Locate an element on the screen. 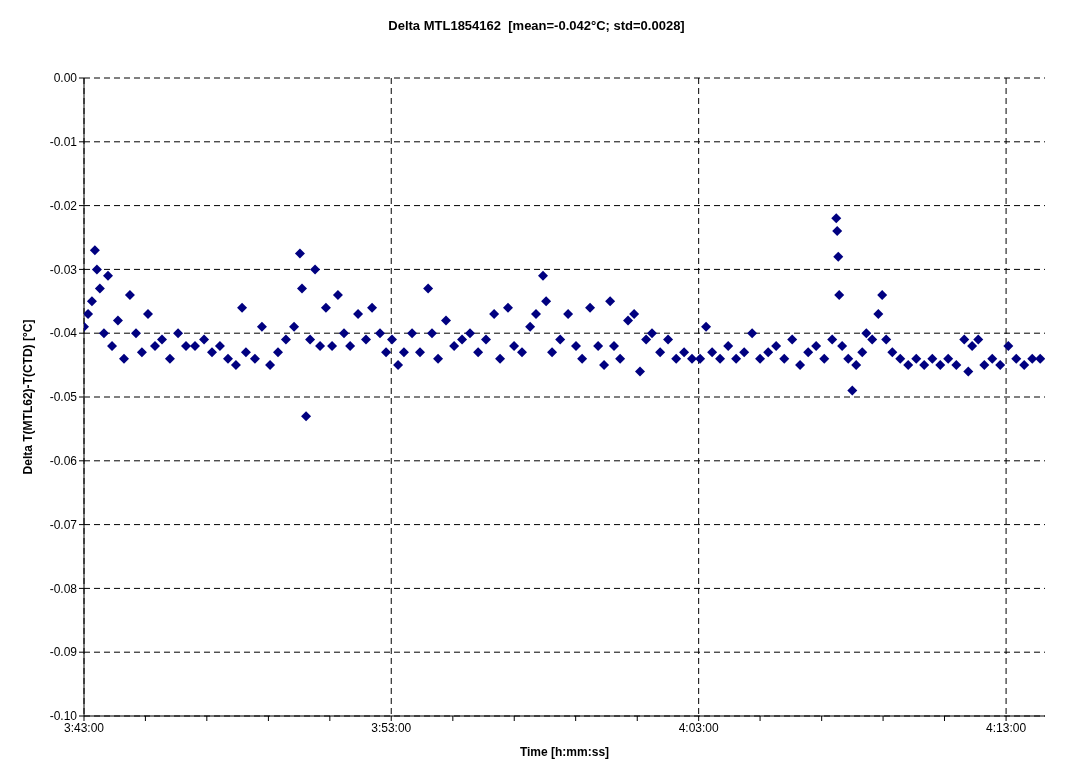 Image resolution: width=1073 pixels, height=784 pixels. y-tick-label: -0.03 is located at coordinates (63, 269).